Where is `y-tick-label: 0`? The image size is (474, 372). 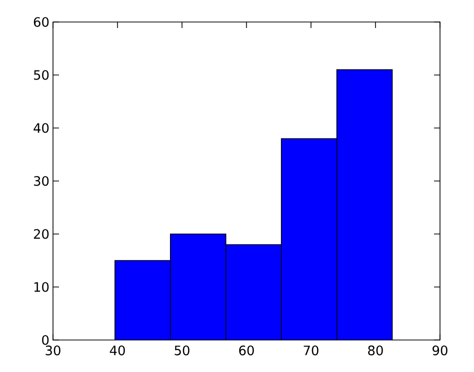 y-tick-label: 0 is located at coordinates (45, 340).